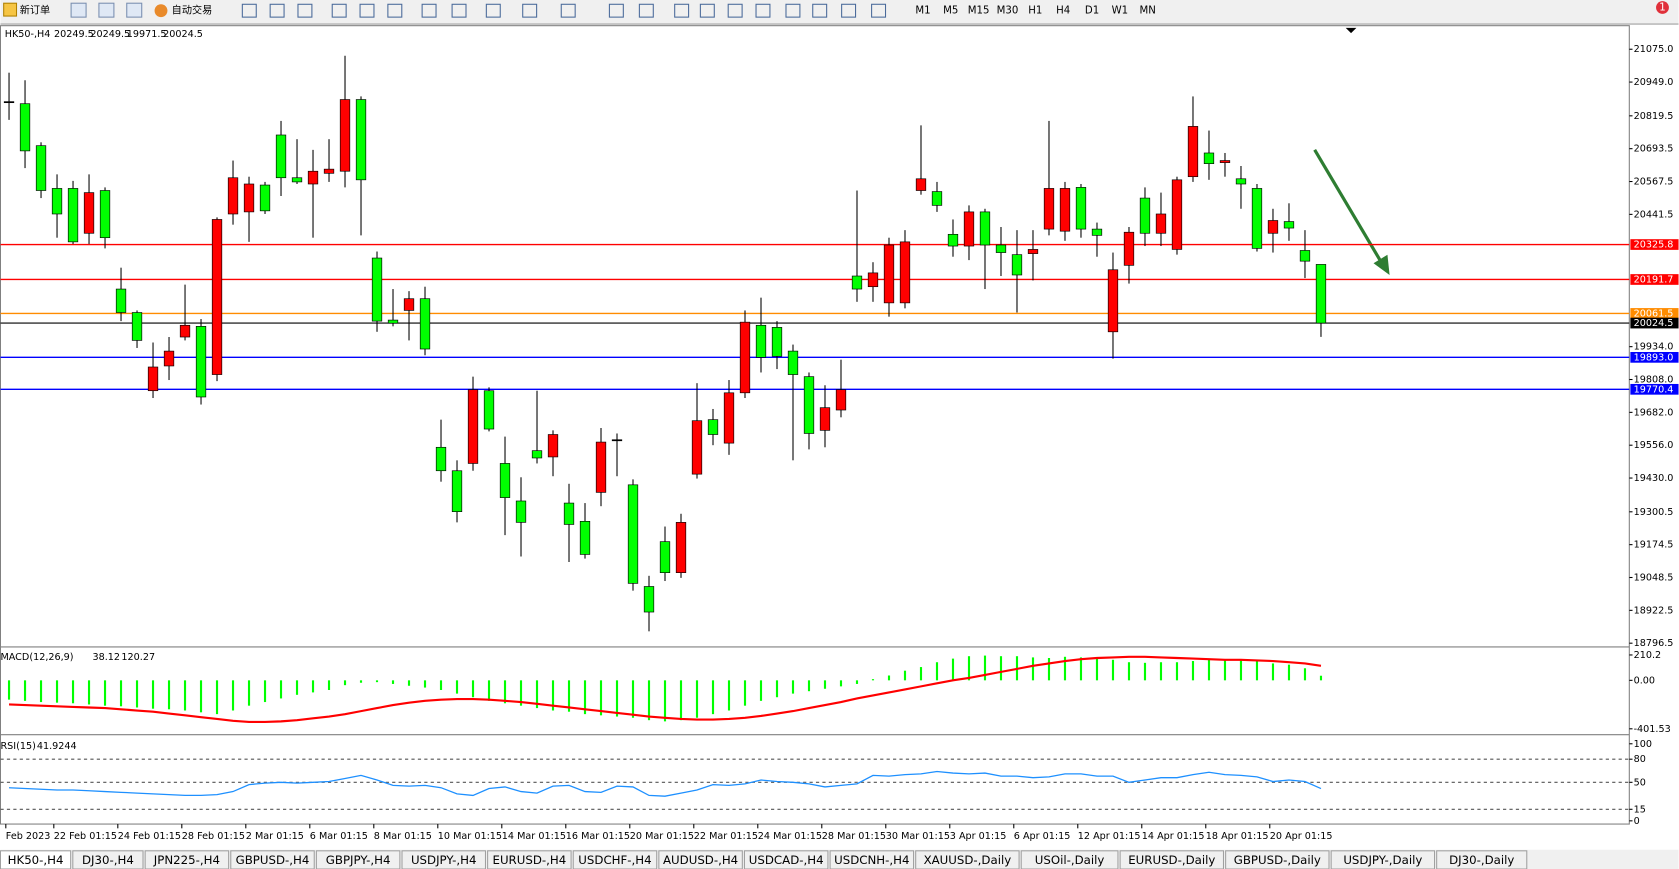 The image size is (1679, 869). What do you see at coordinates (1173, 836) in the screenshot?
I see `x-tick-label: 14 Apr 01:15` at bounding box center [1173, 836].